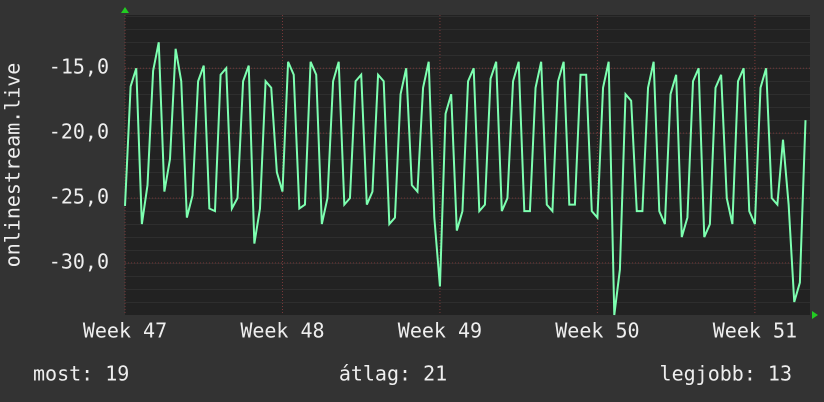 This screenshot has width=824, height=402. I want to click on x-tick-label: Week 50, so click(597, 331).